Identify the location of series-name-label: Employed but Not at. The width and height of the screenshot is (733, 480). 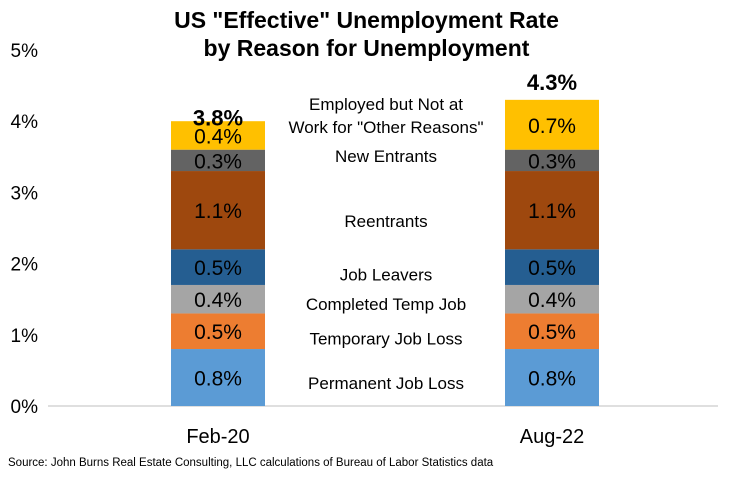
(386, 104).